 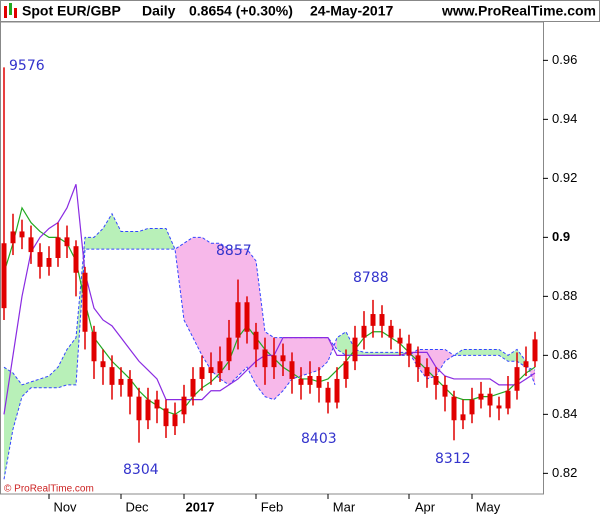 I want to click on y-tick-label: 0.92, so click(x=564, y=177).